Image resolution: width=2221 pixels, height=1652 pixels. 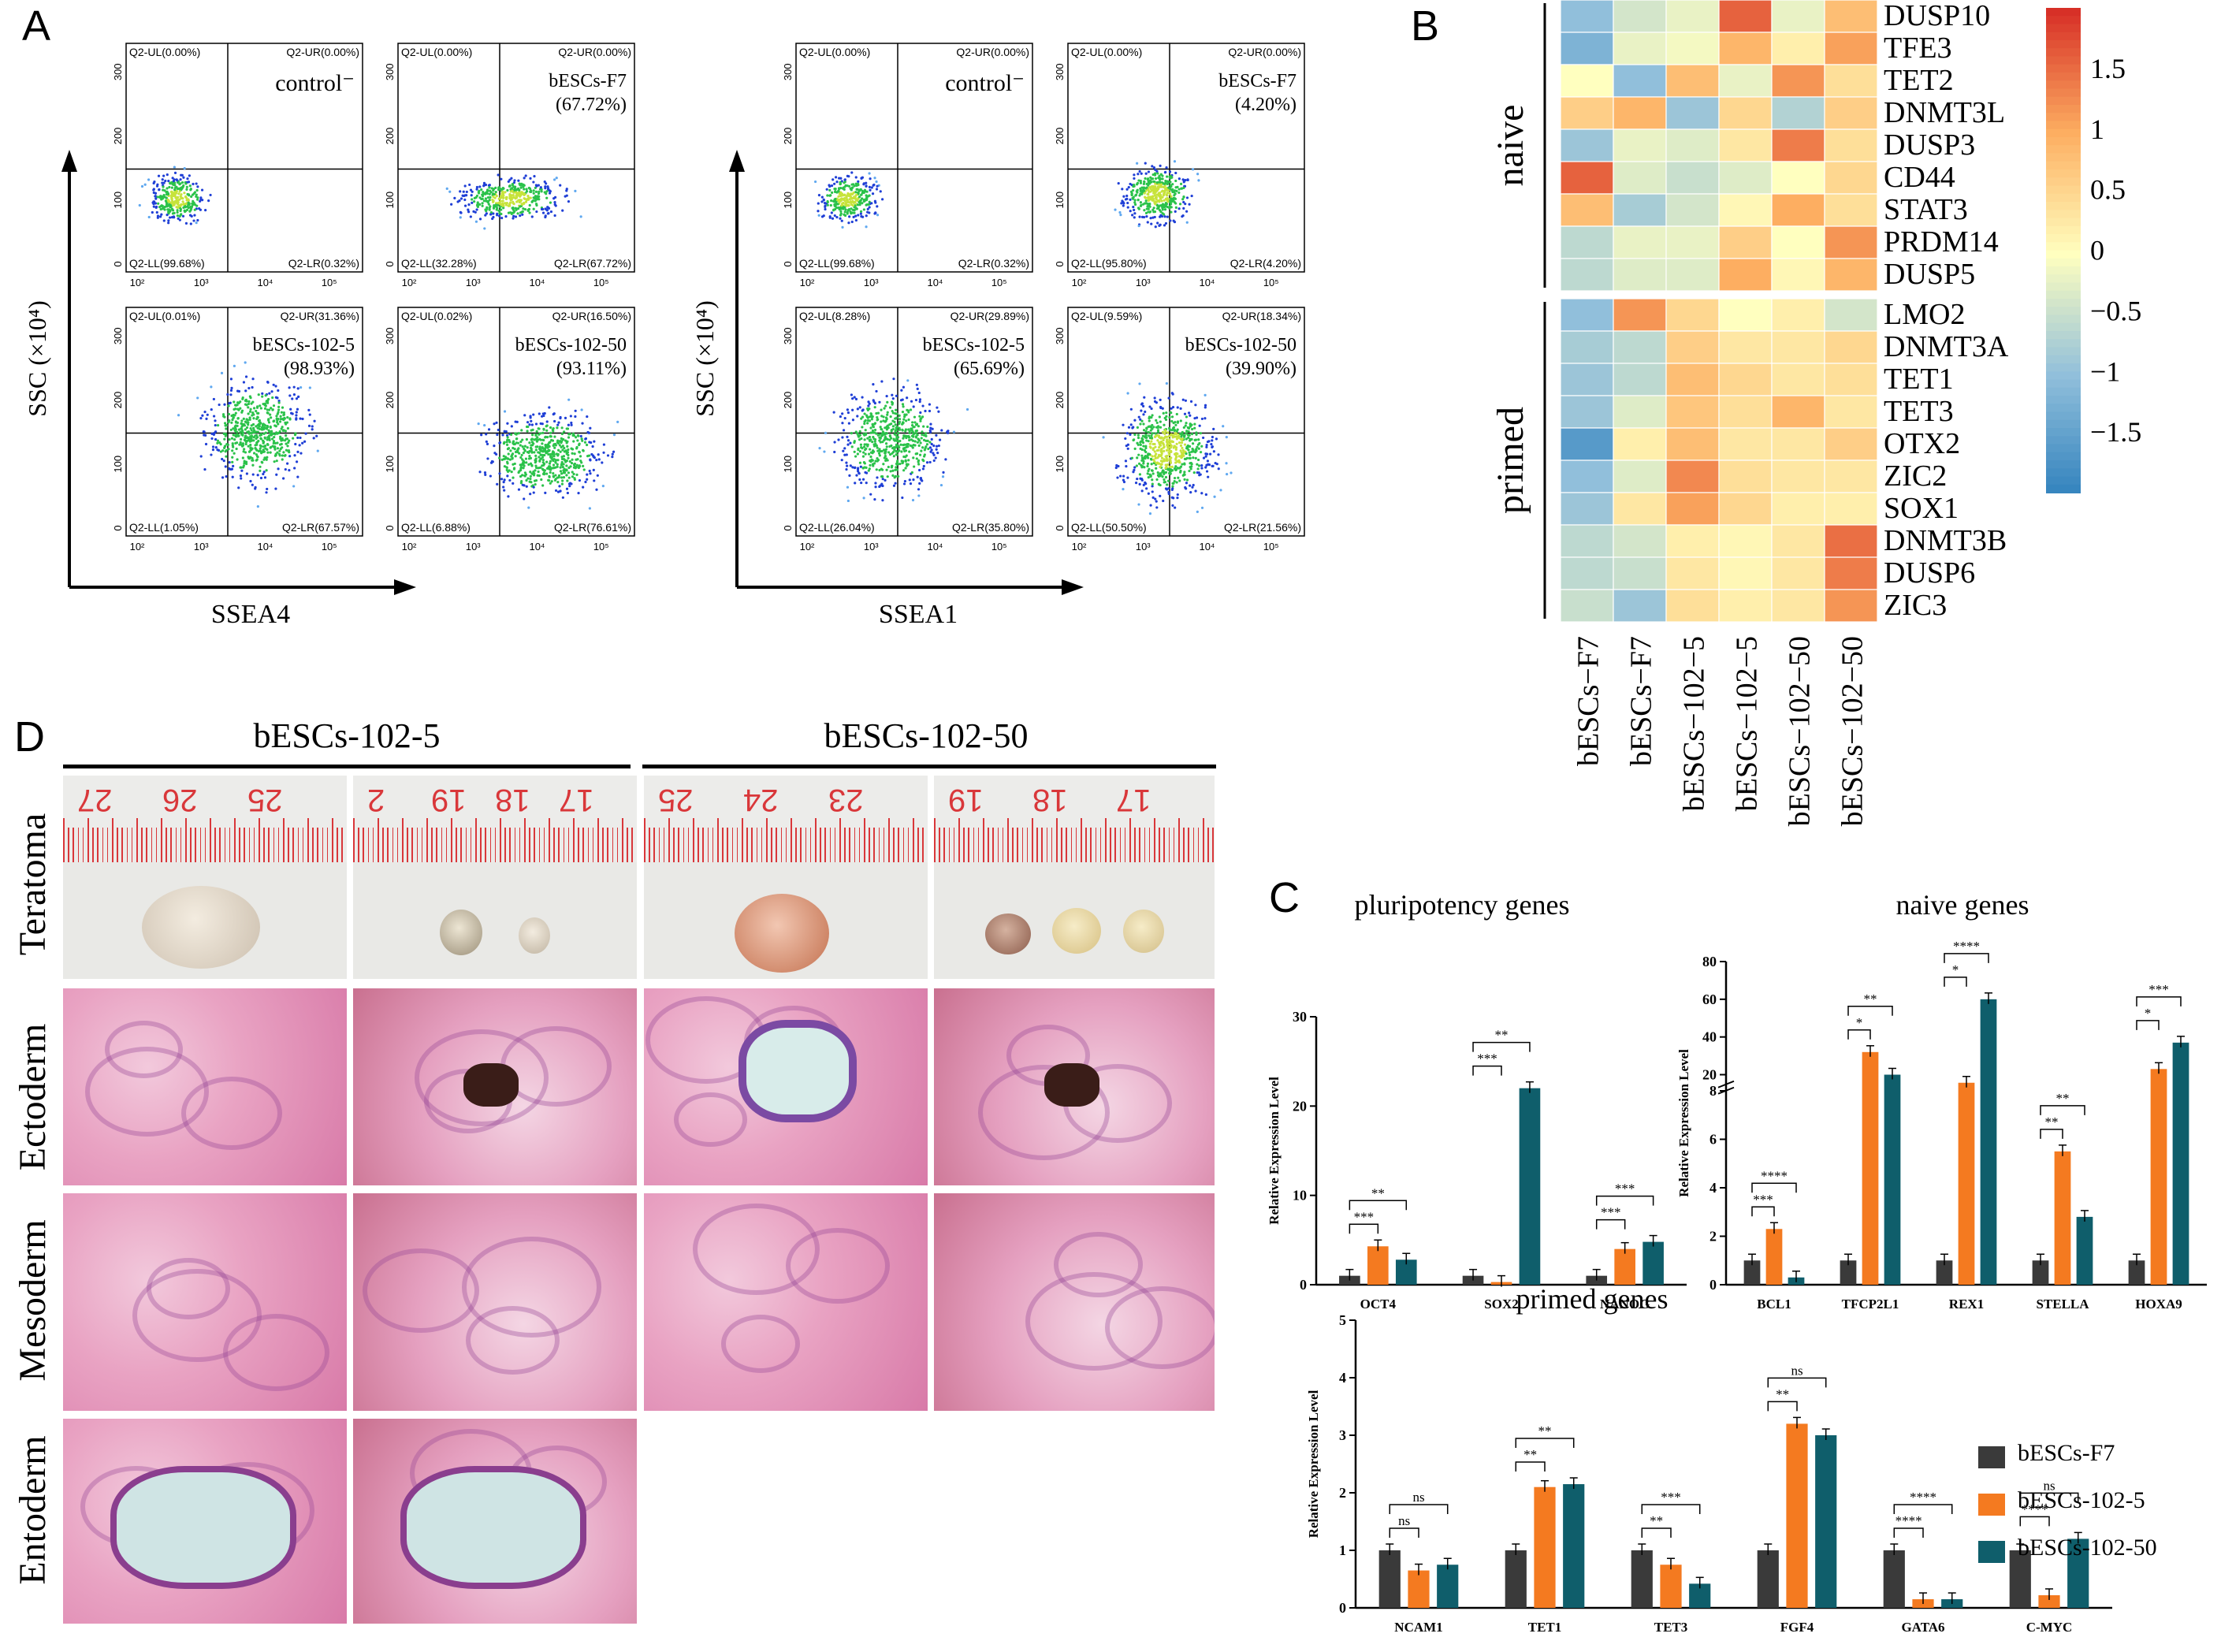 I want to click on y-tick: 300, so click(x=788, y=71).